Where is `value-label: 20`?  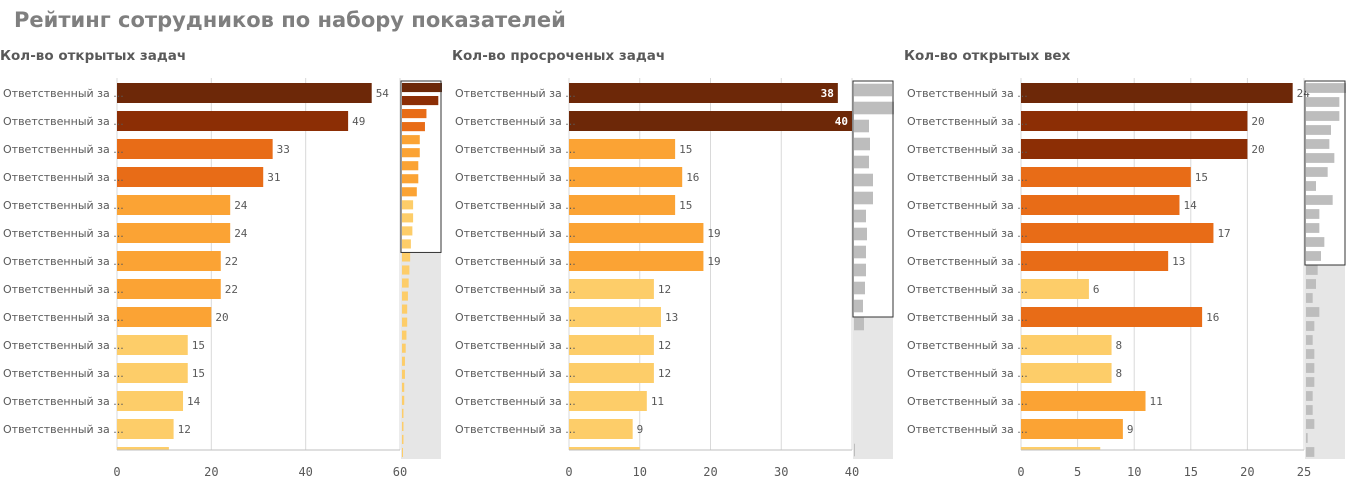
value-label: 20 is located at coordinates (1257, 121).